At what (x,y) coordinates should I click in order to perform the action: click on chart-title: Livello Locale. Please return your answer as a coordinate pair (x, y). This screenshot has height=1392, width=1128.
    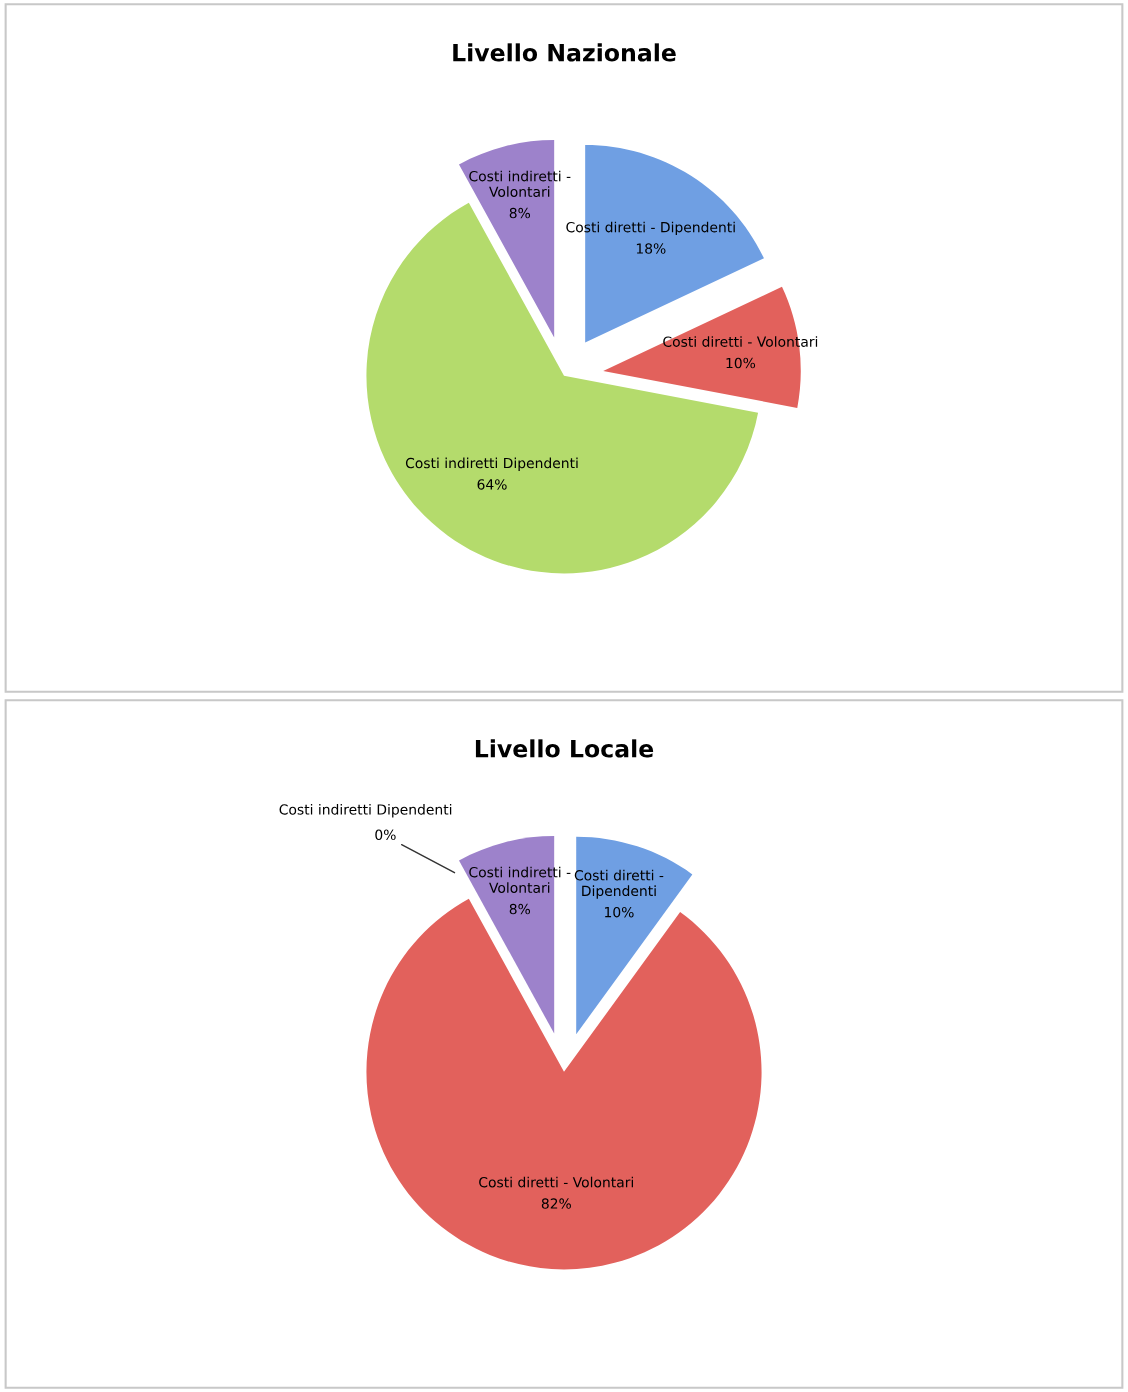
    Looking at the image, I should click on (564, 748).